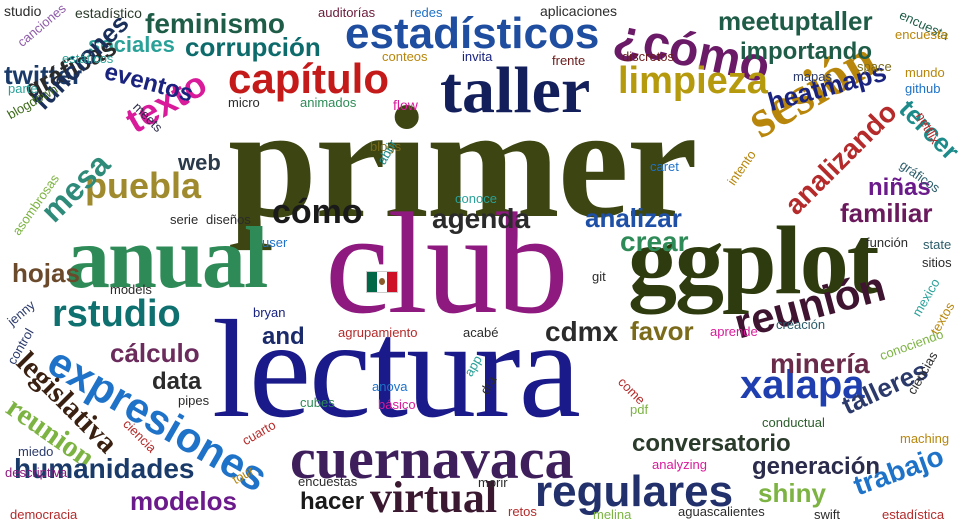  Describe the element at coordinates (734, 331) in the screenshot. I see `word-aprende: aprende` at that location.